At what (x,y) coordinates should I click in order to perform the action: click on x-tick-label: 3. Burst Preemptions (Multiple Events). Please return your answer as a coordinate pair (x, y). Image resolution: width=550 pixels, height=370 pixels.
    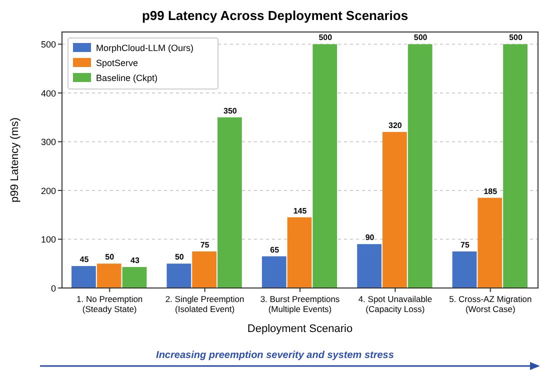
    Looking at the image, I should click on (300, 304).